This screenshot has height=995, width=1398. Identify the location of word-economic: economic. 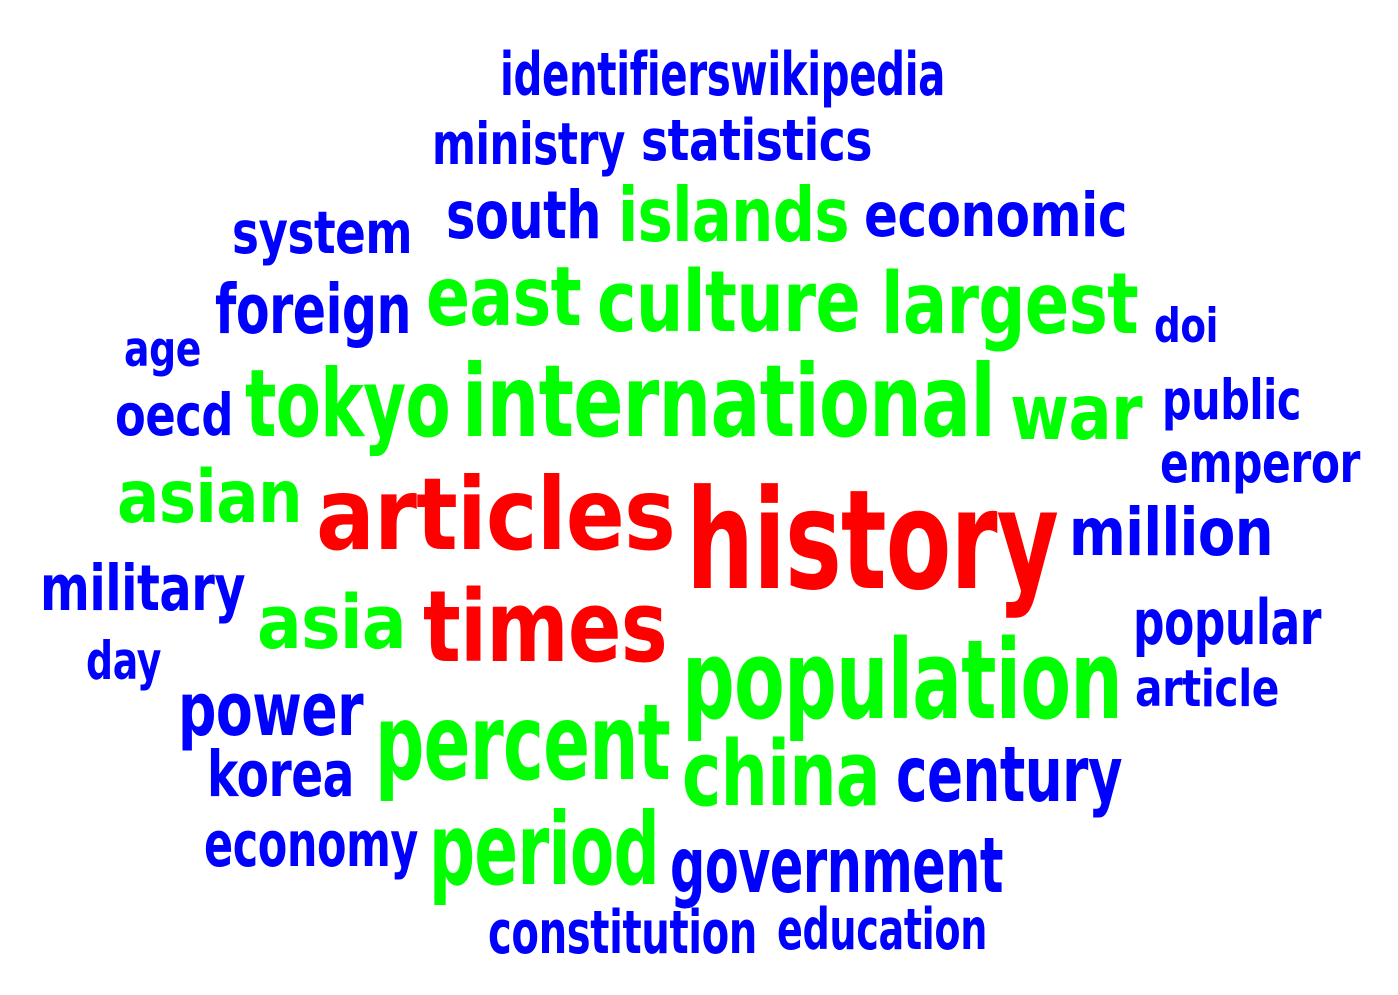
(995, 215).